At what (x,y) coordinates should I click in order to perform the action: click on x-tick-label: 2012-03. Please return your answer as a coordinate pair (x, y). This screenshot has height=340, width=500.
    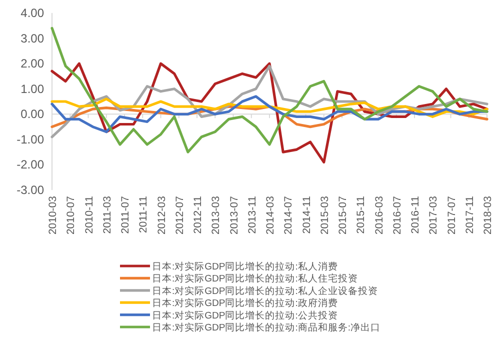
    Looking at the image, I should click on (162, 215).